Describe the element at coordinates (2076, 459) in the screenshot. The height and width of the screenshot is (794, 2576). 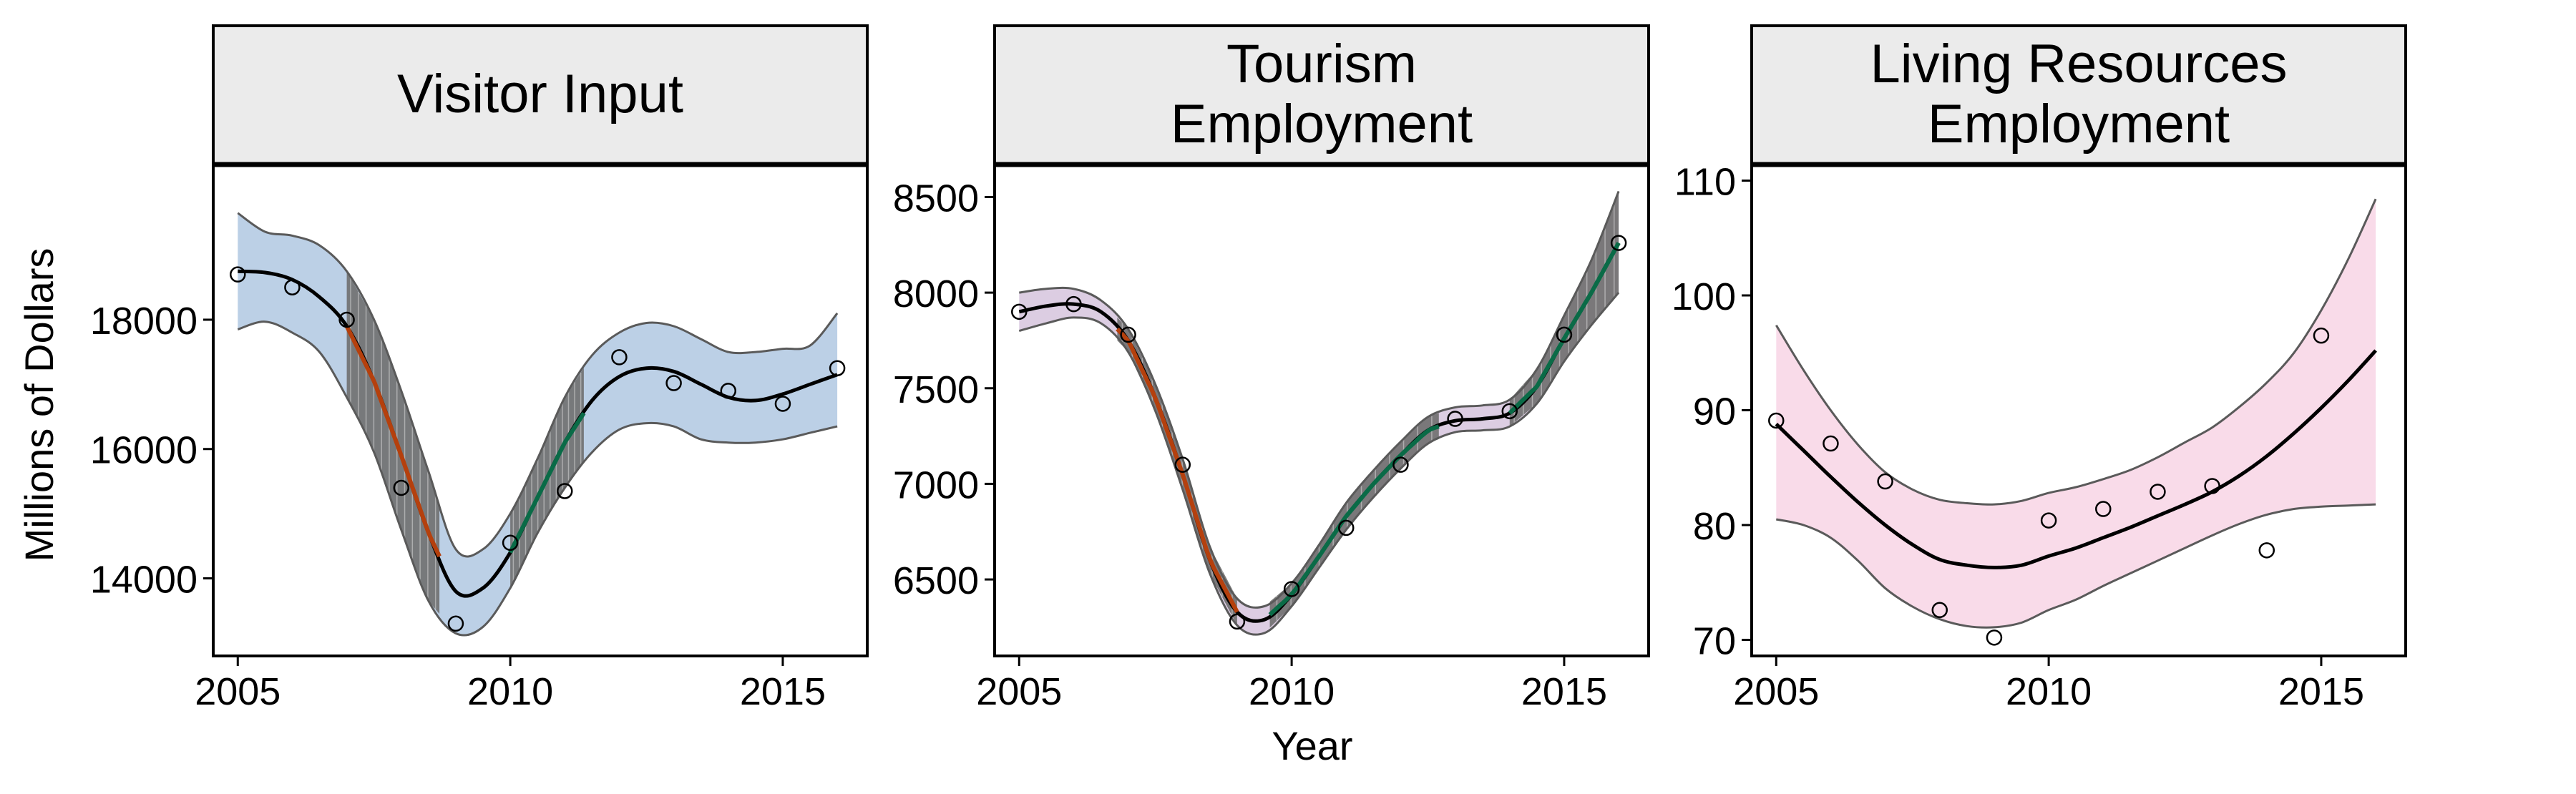
I see `trend-line` at that location.